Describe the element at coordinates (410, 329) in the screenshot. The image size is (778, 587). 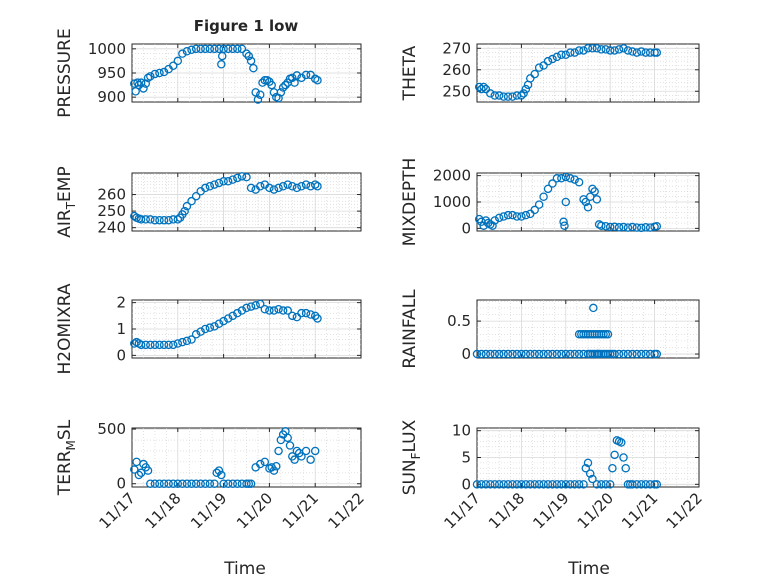
I see `y-axis-label: RAINFALL` at that location.